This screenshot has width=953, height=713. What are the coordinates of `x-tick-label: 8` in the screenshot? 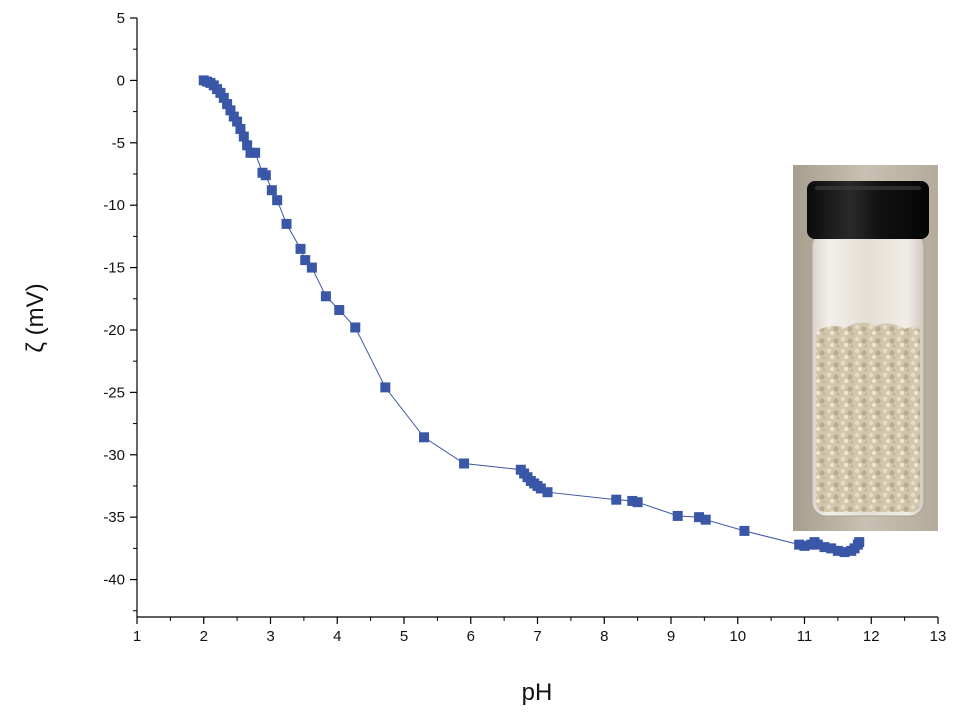 It's located at (604, 636).